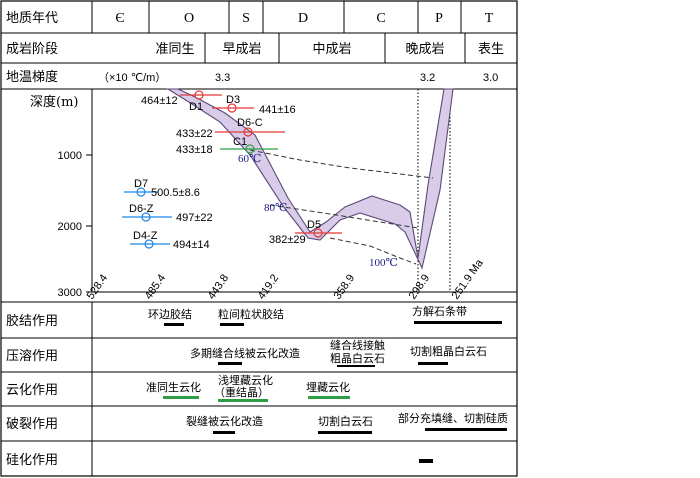 The image size is (700, 478). Describe the element at coordinates (433, 363) in the screenshot. I see `pressure-cut-bar` at that location.